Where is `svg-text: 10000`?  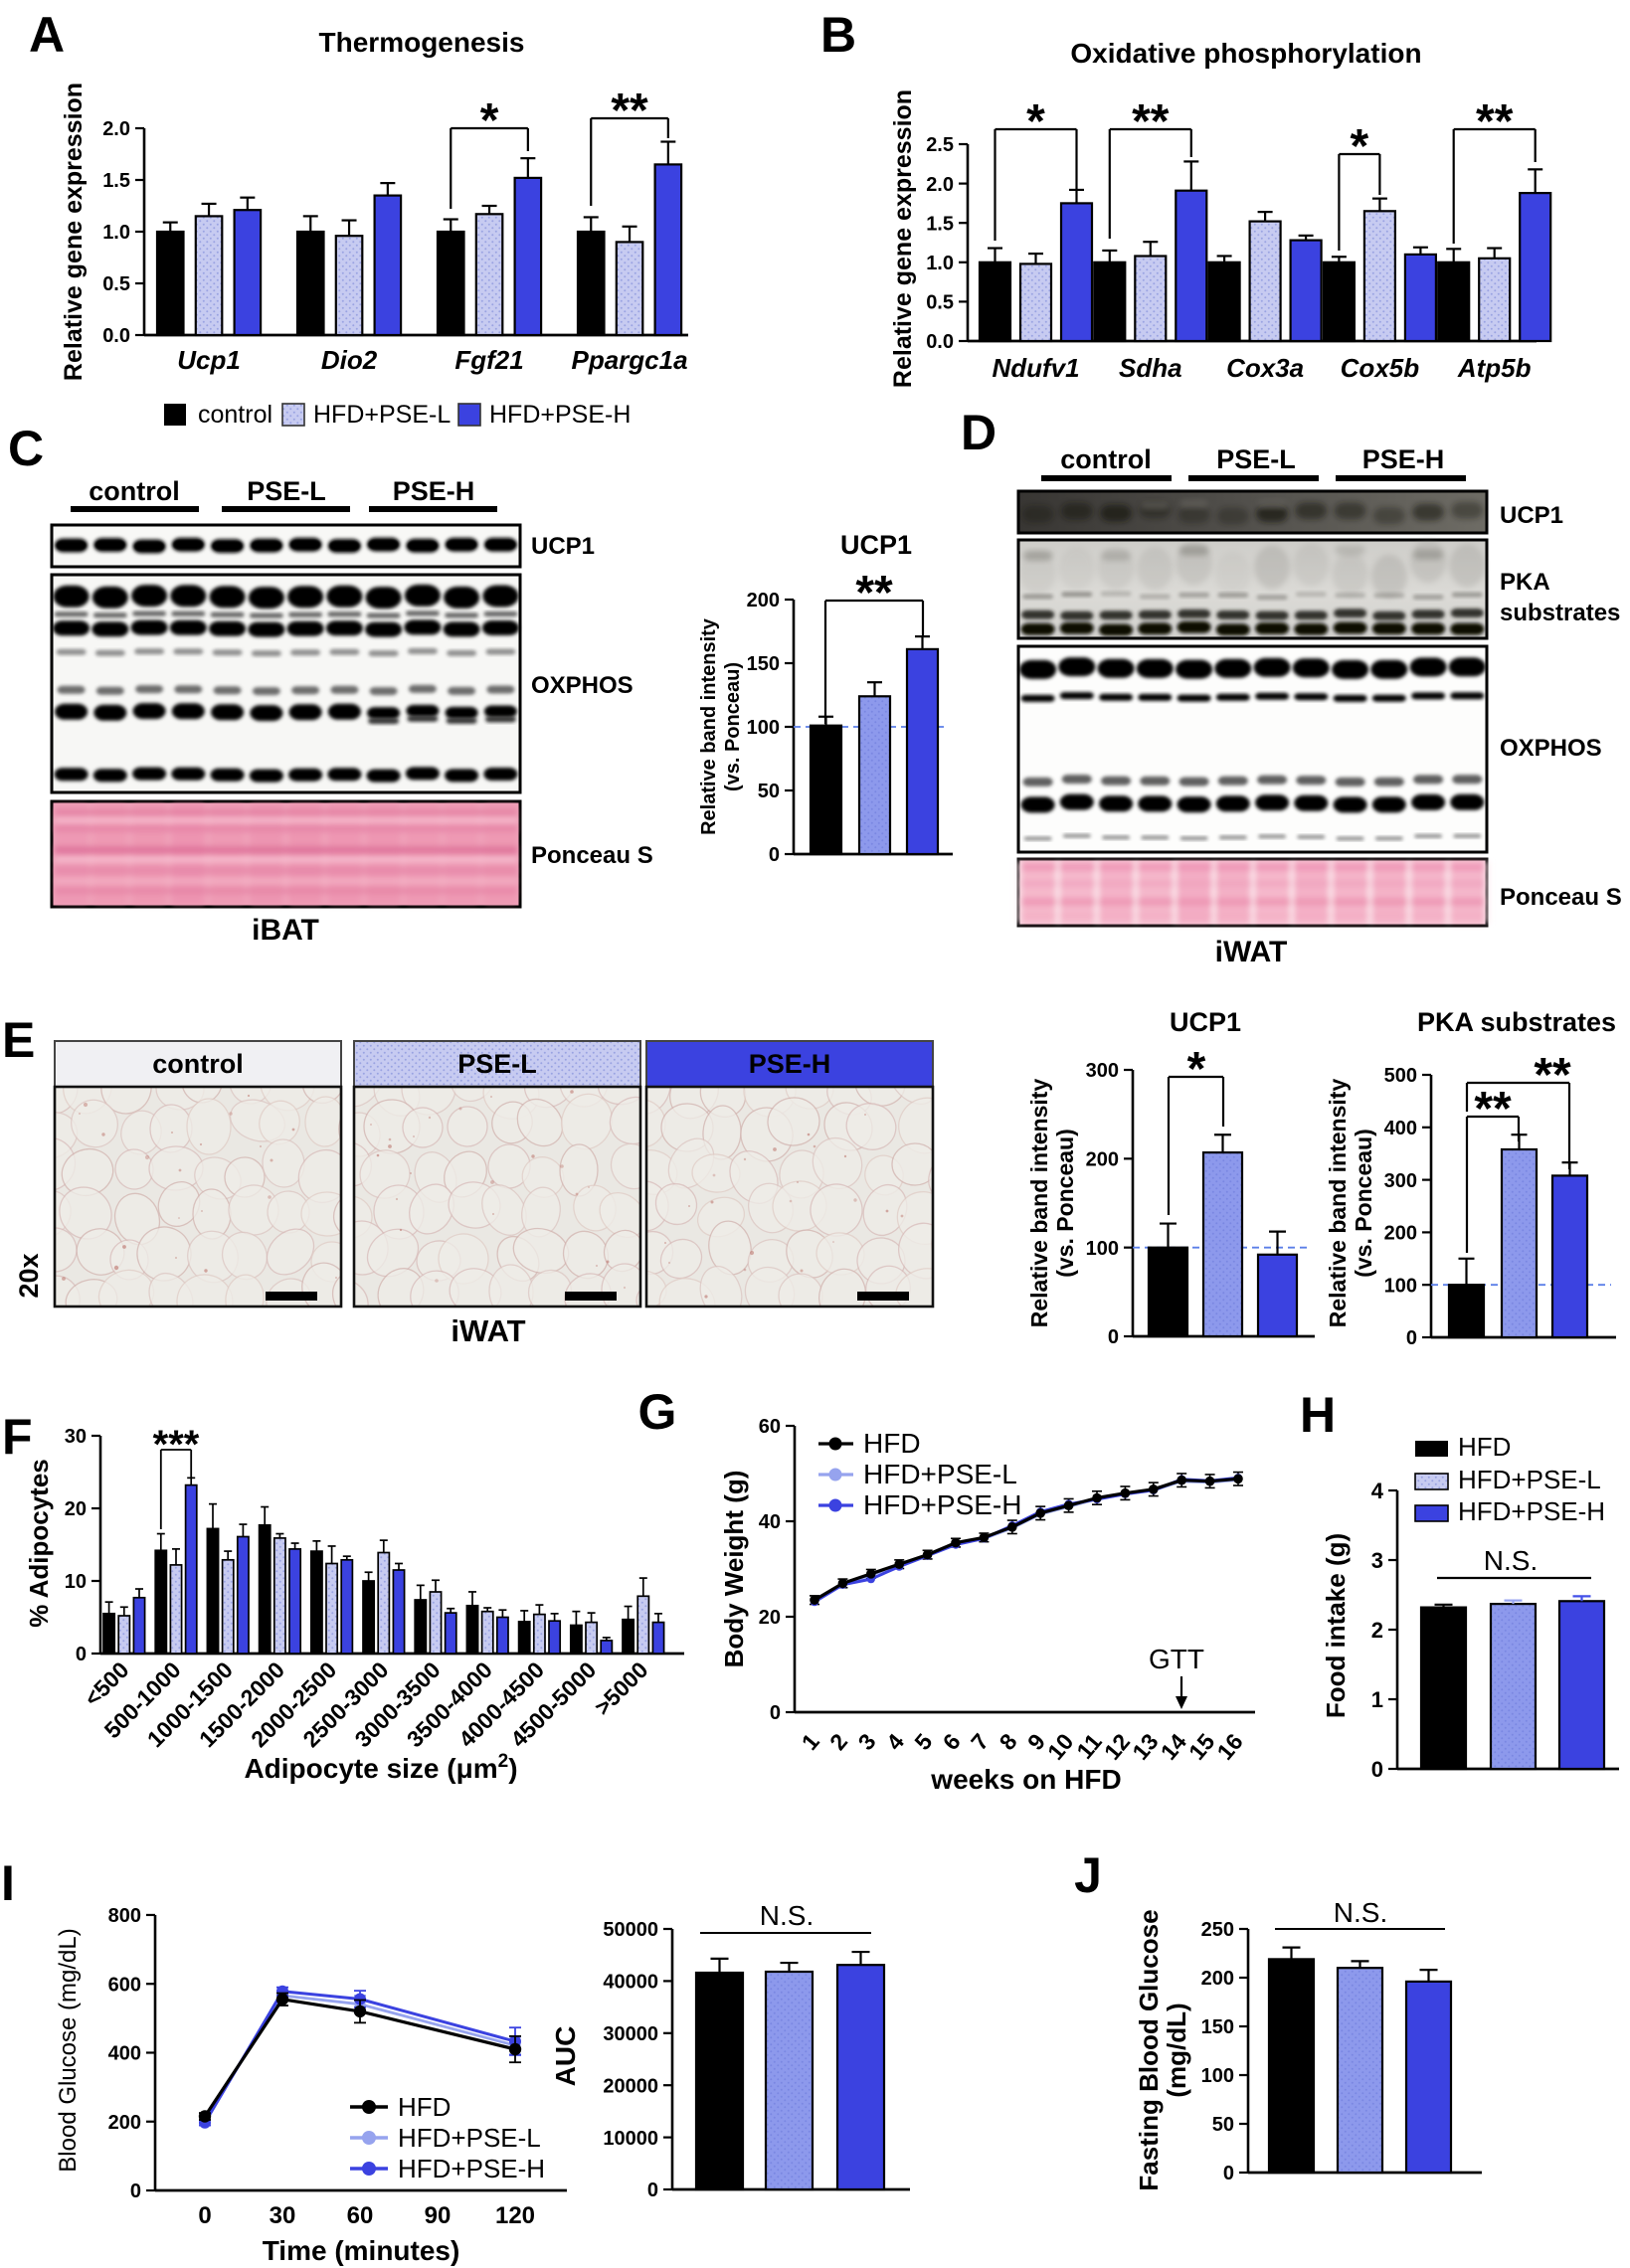
svg-text: 10000 is located at coordinates (630, 2139).